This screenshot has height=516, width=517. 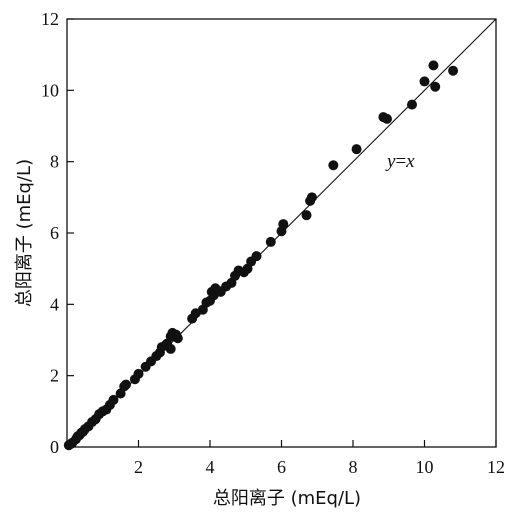 I want to click on x-tick-label: 10, so click(x=425, y=467).